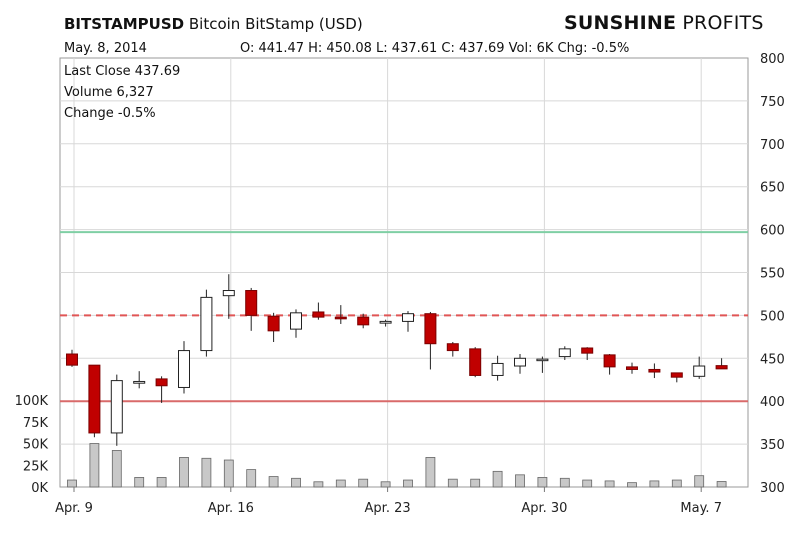 The image size is (800, 534). I want to click on volume-readout: Volume 6,327, so click(109, 92).